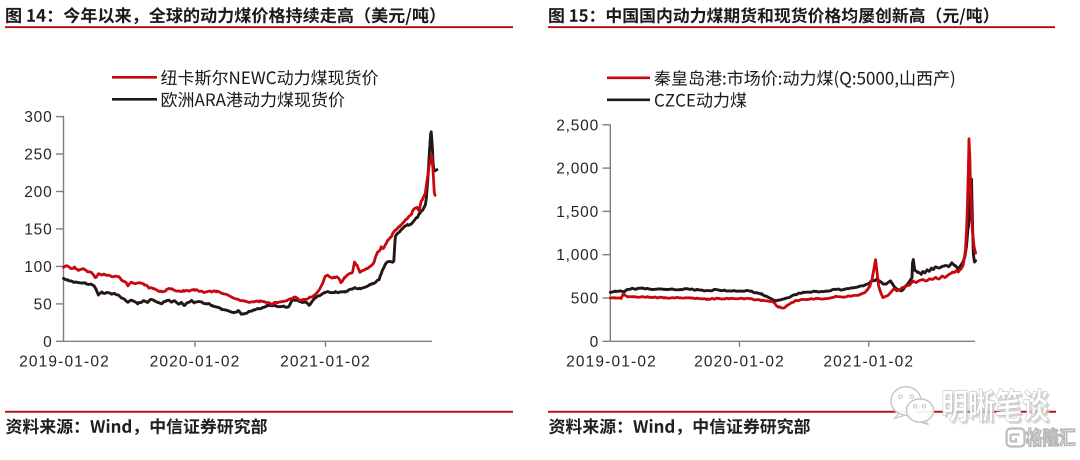  I want to click on svg-text: 250, so click(38, 155).